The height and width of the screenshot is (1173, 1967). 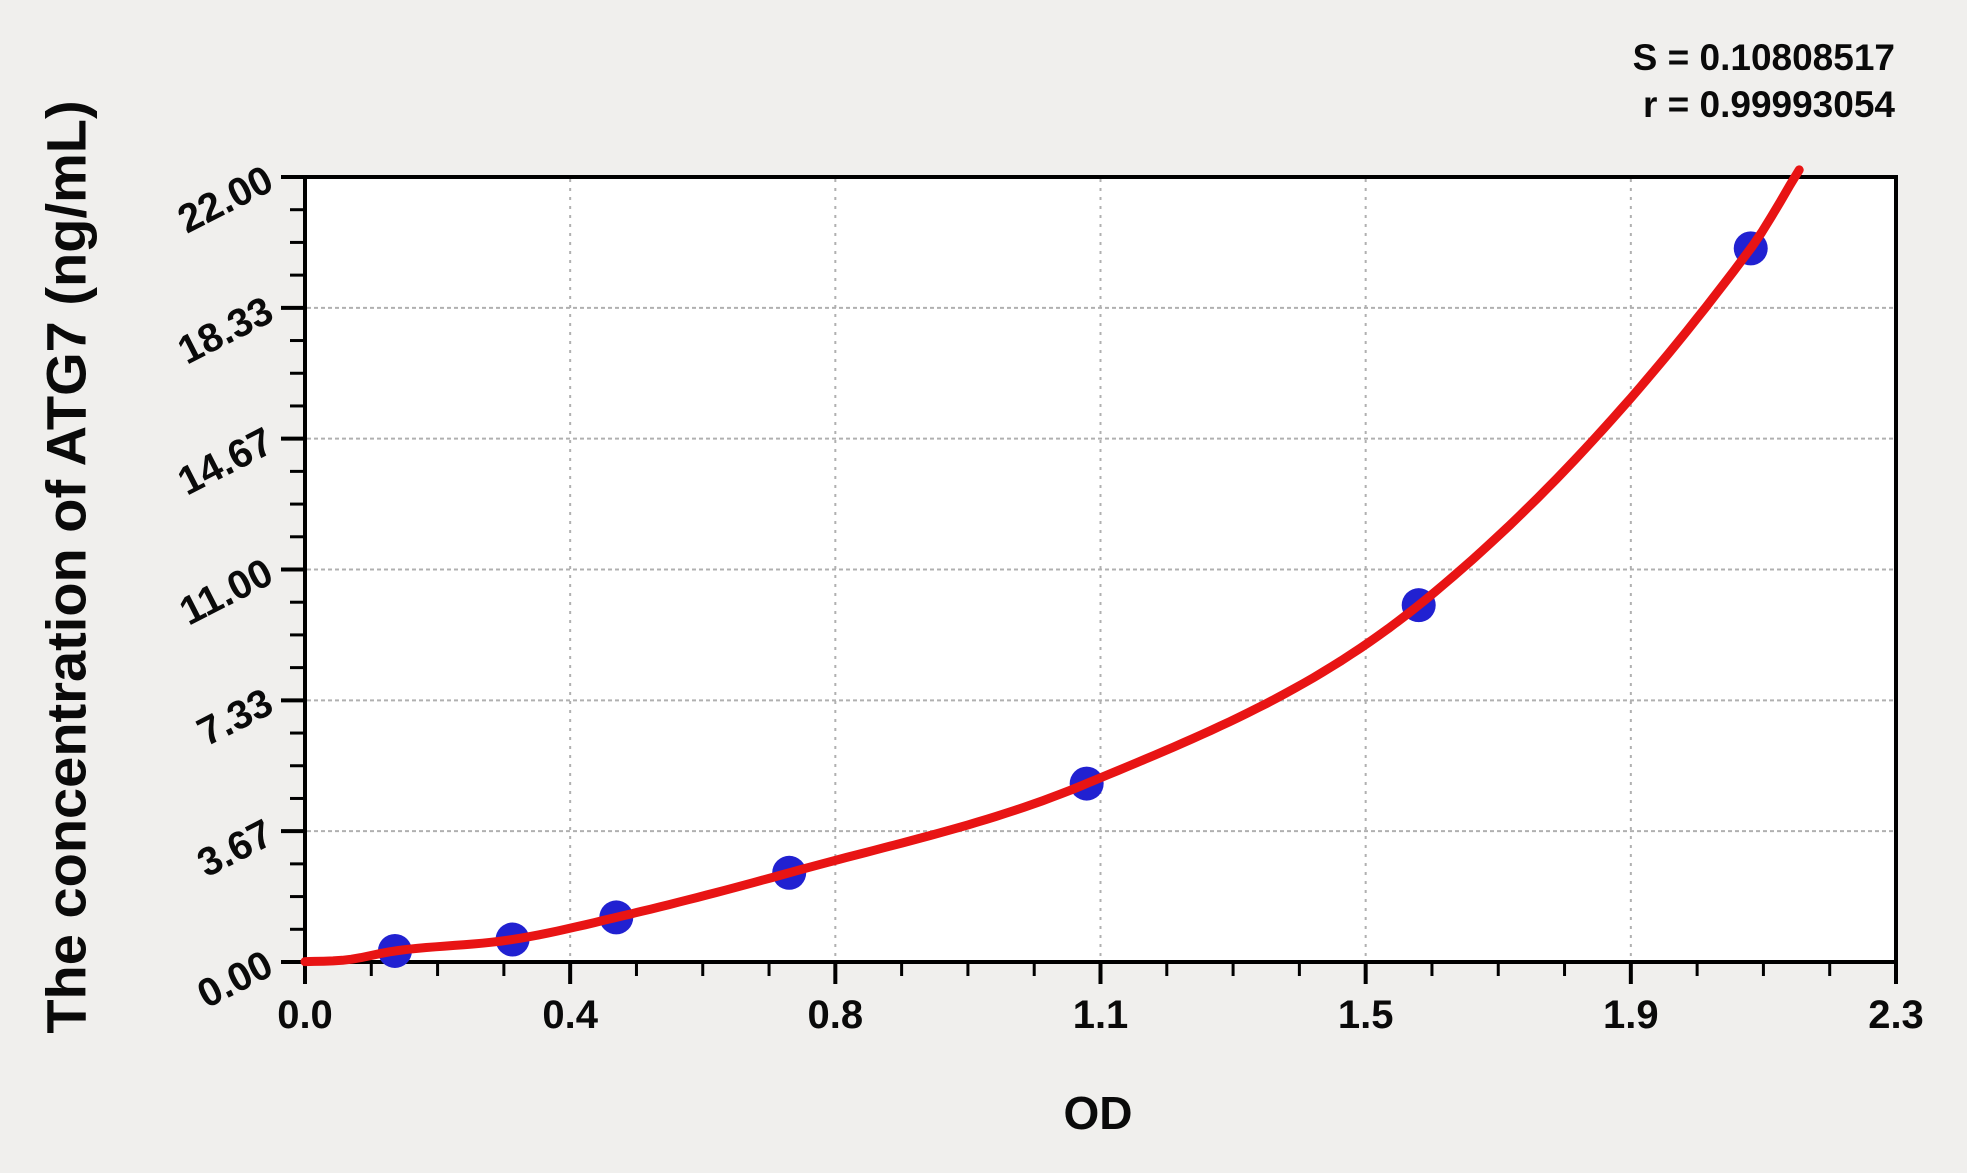 I want to click on x-tick-label: 2.3, so click(x=1896, y=1015).